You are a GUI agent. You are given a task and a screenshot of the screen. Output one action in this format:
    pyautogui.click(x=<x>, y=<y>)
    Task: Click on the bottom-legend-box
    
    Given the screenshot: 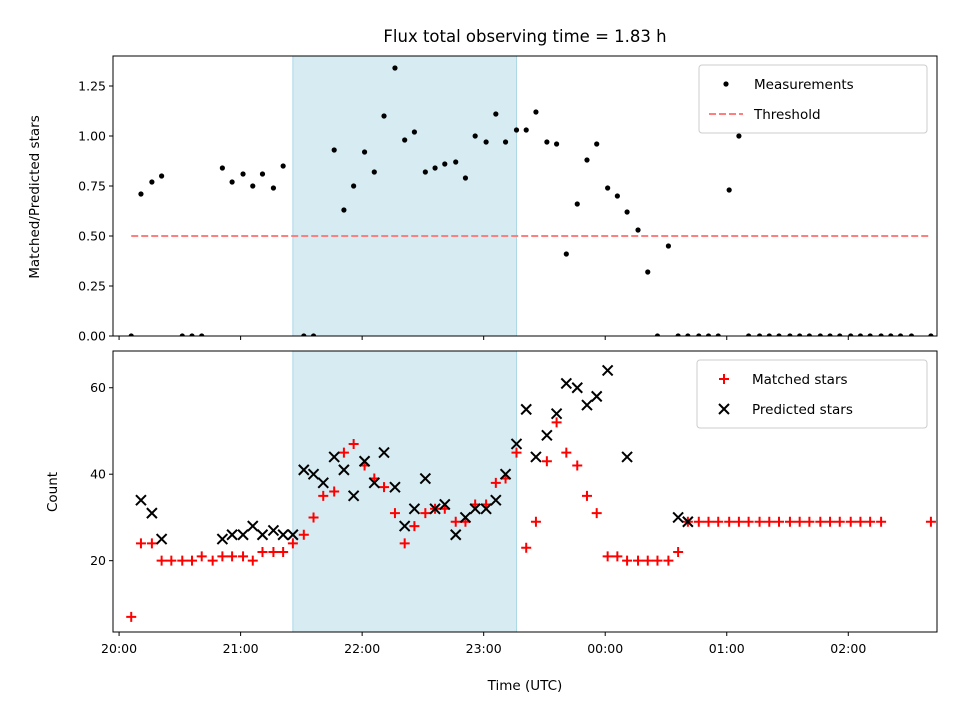 What is the action you would take?
    pyautogui.click(x=812, y=394)
    